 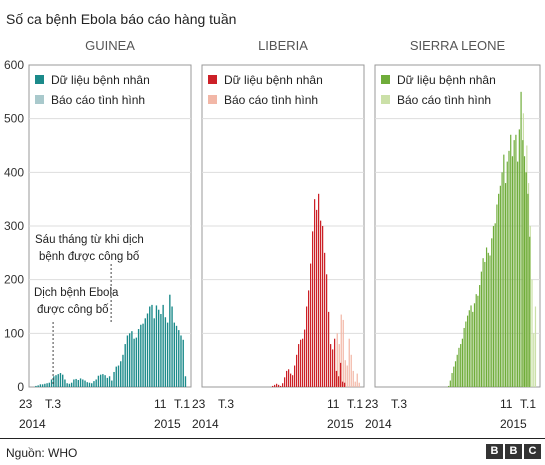 I want to click on logo-letter: C, so click(x=532, y=451).